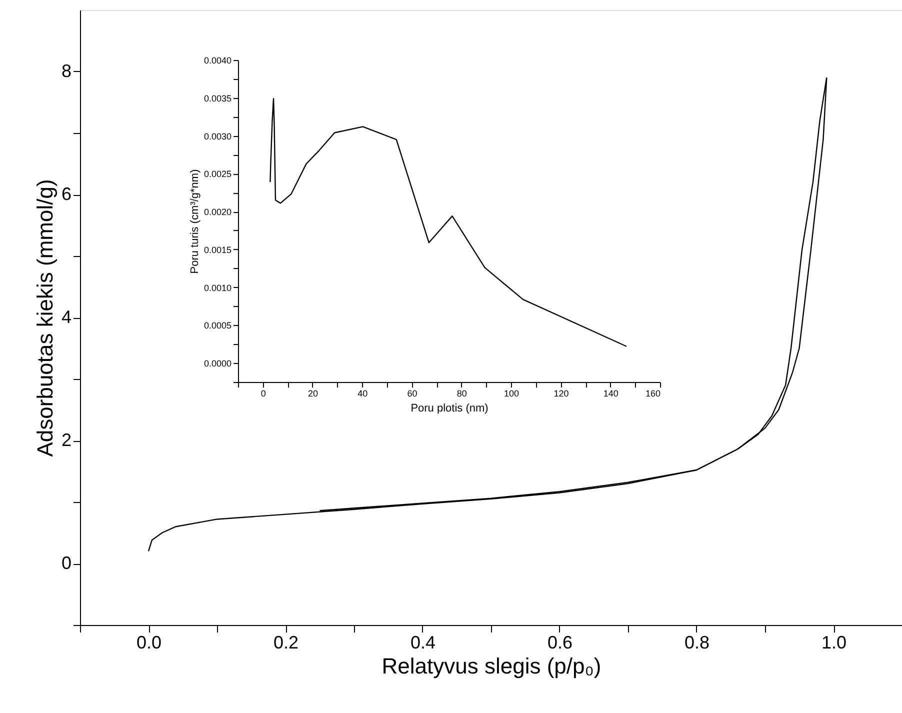  I want to click on y-tick-label: 8, so click(66, 71).